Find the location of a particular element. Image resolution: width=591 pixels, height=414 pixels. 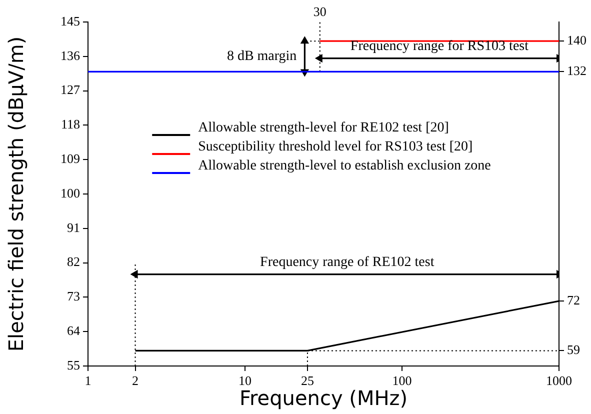

y2-tick-label: 59 is located at coordinates (573, 350).